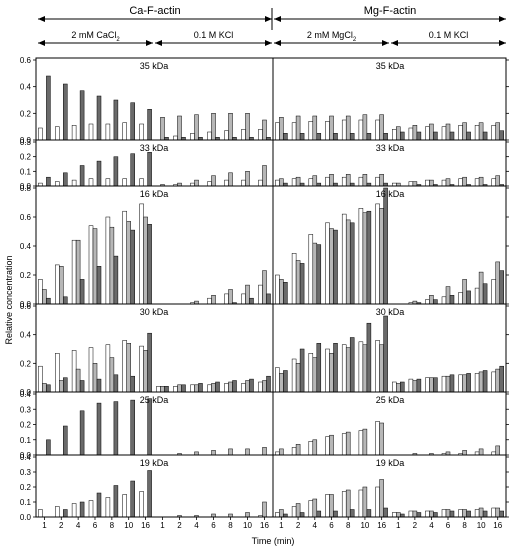 Image resolution: width=513 pixels, height=550 pixels. What do you see at coordinates (390, 312) in the screenshot?
I see `panel-title: 30 kDa` at bounding box center [390, 312].